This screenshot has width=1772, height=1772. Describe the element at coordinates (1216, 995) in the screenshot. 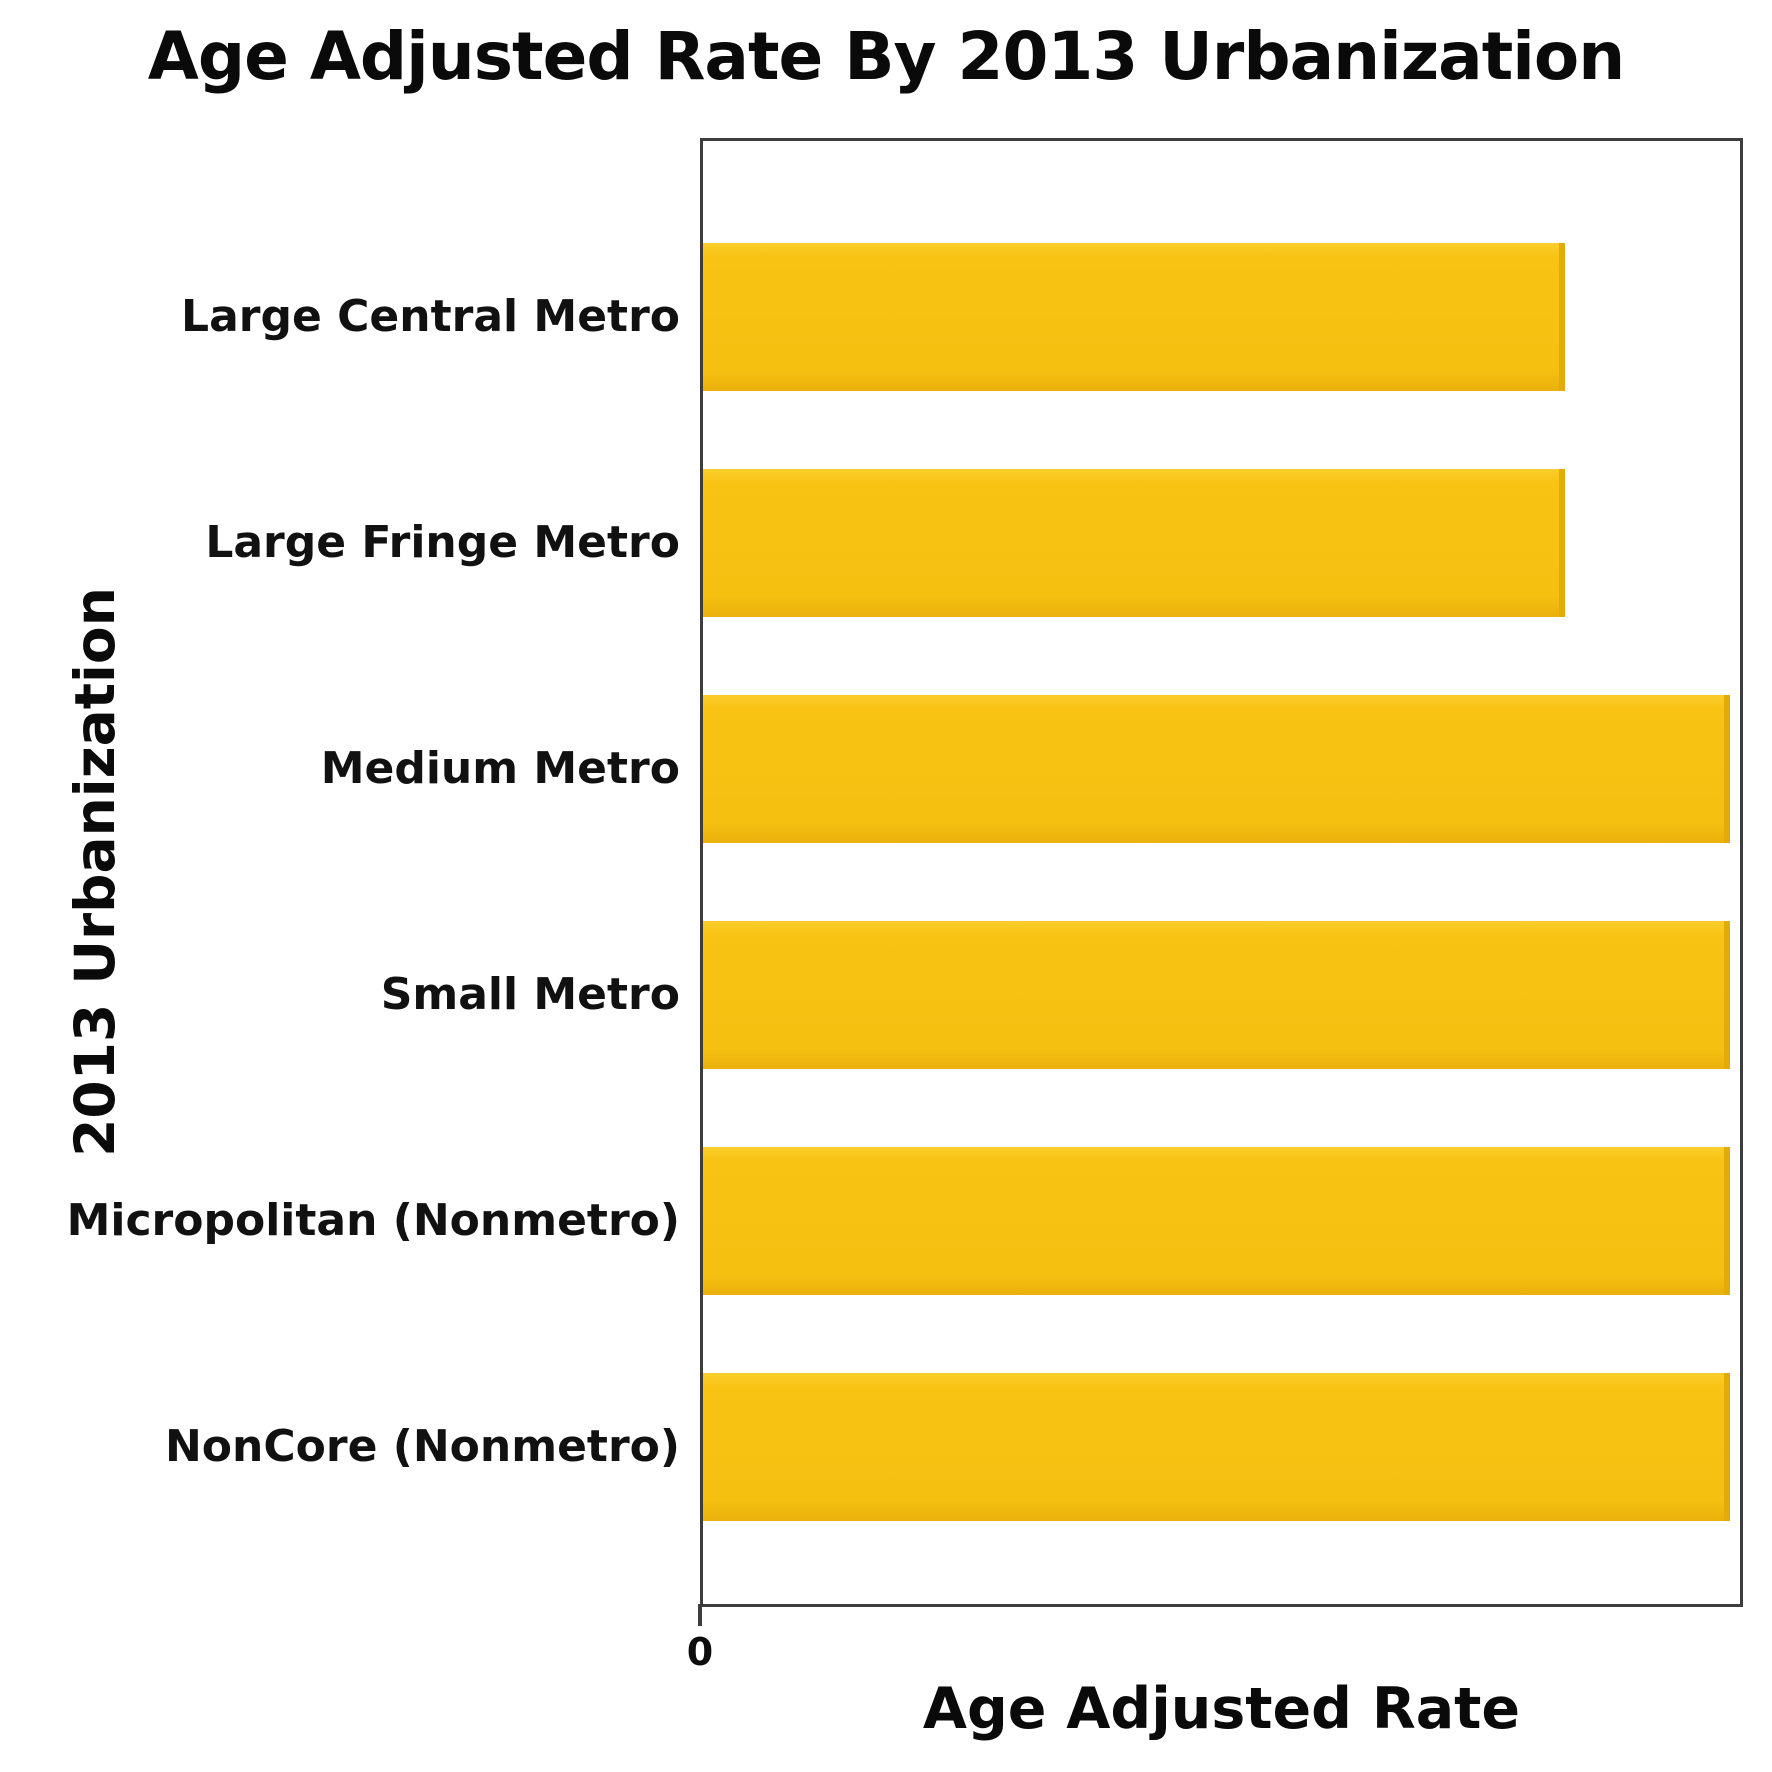

I see `bar-small-metro` at that location.